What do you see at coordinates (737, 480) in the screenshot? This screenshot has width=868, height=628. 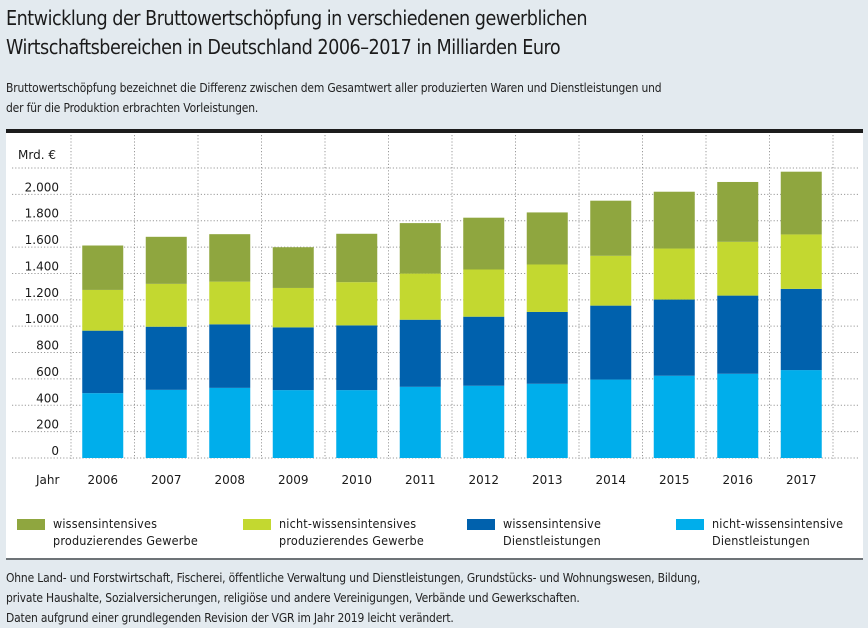 I see `x-tick-label: 2016` at bounding box center [737, 480].